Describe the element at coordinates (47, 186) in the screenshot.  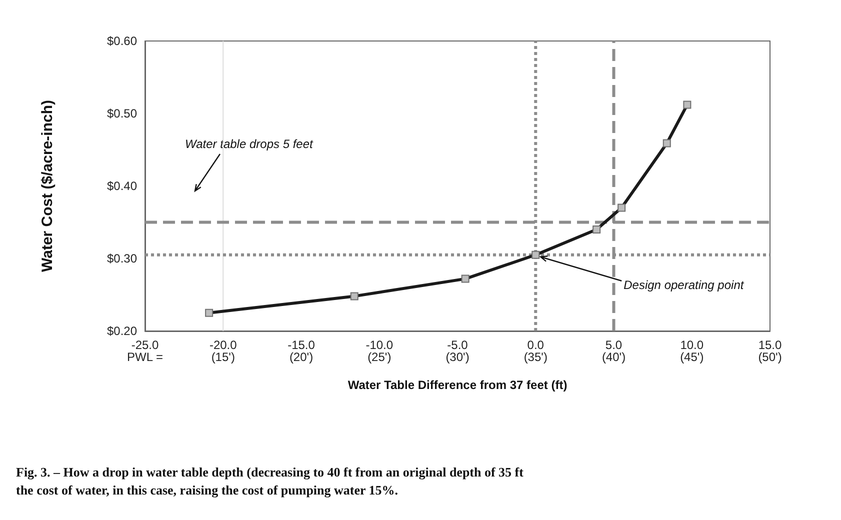
I see `y-axis-title: Water Cost ($/acre-inch)` at that location.